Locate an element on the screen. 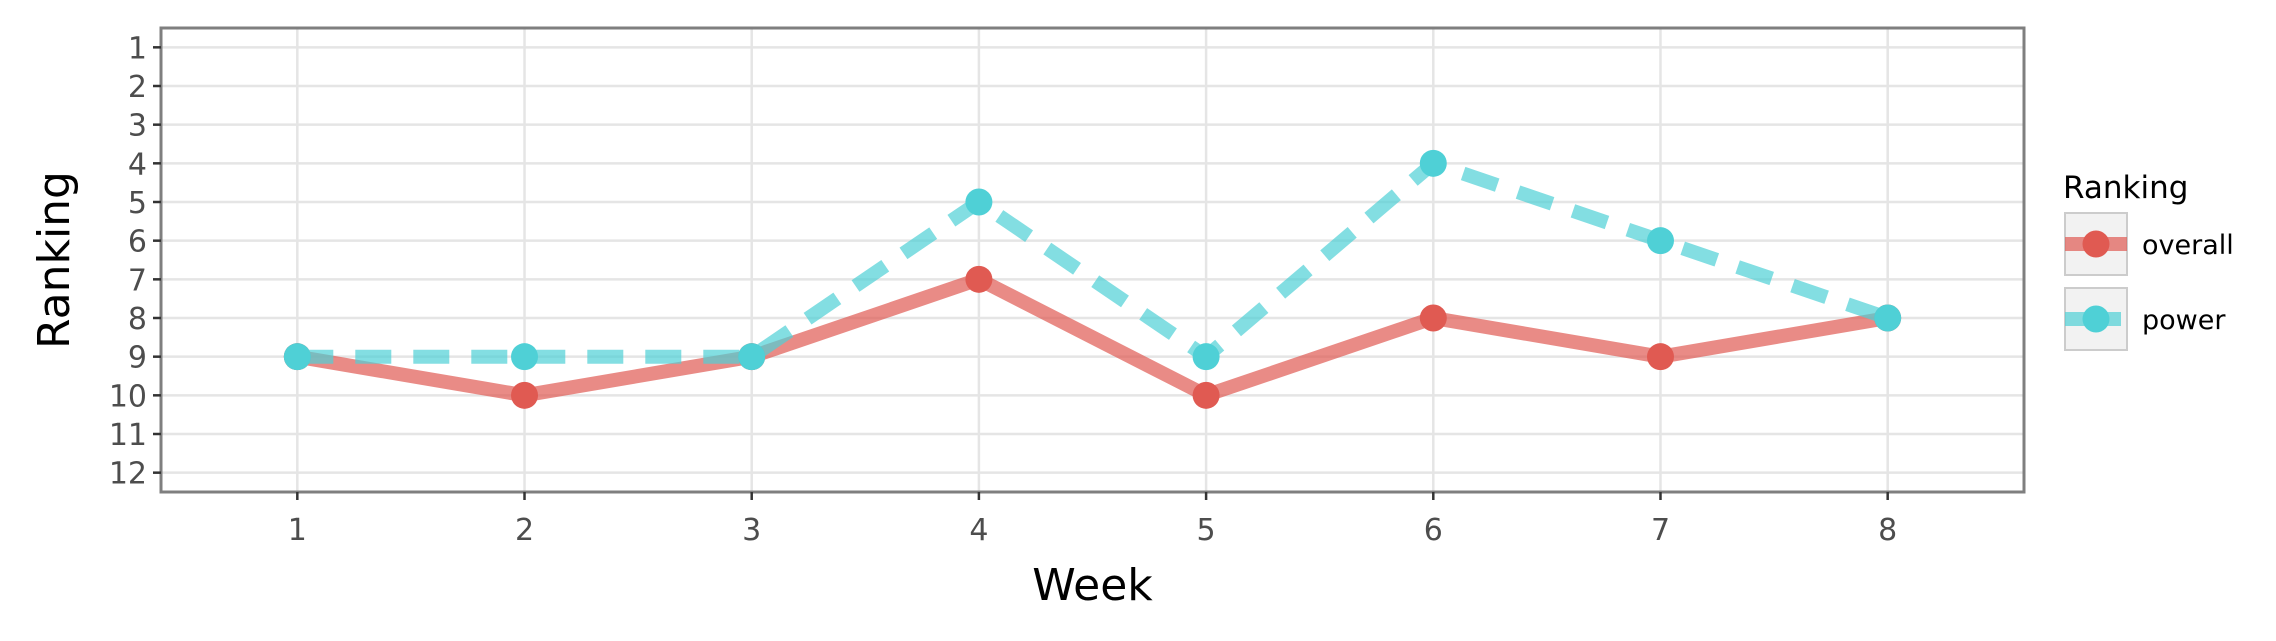 Image resolution: width=2276 pixels, height=641 pixels. y-tick-label: 12 is located at coordinates (128, 474).